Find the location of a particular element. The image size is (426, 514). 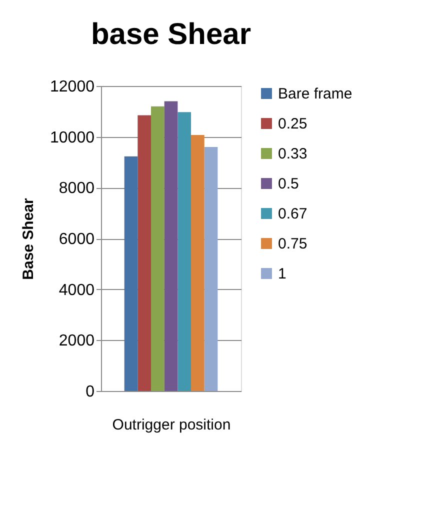

y-axis-title: Base Shear is located at coordinates (29, 239).